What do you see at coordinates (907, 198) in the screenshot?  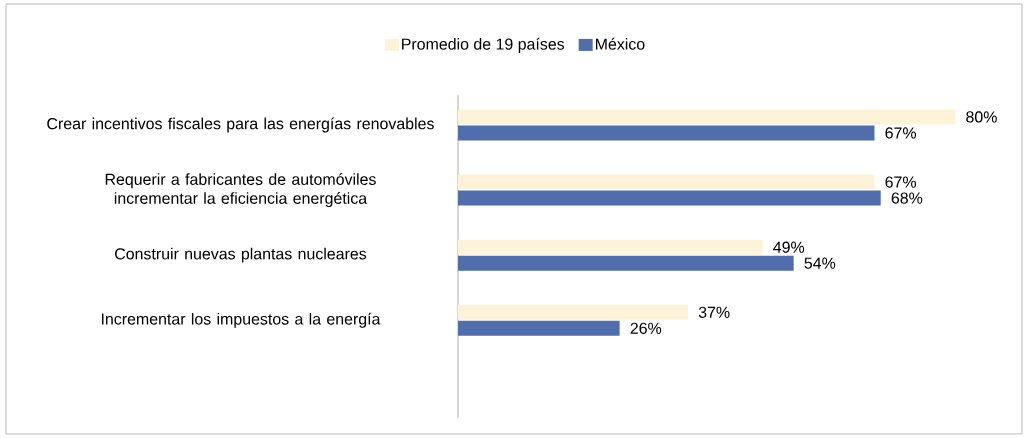 I see `data-label: 68%` at bounding box center [907, 198].